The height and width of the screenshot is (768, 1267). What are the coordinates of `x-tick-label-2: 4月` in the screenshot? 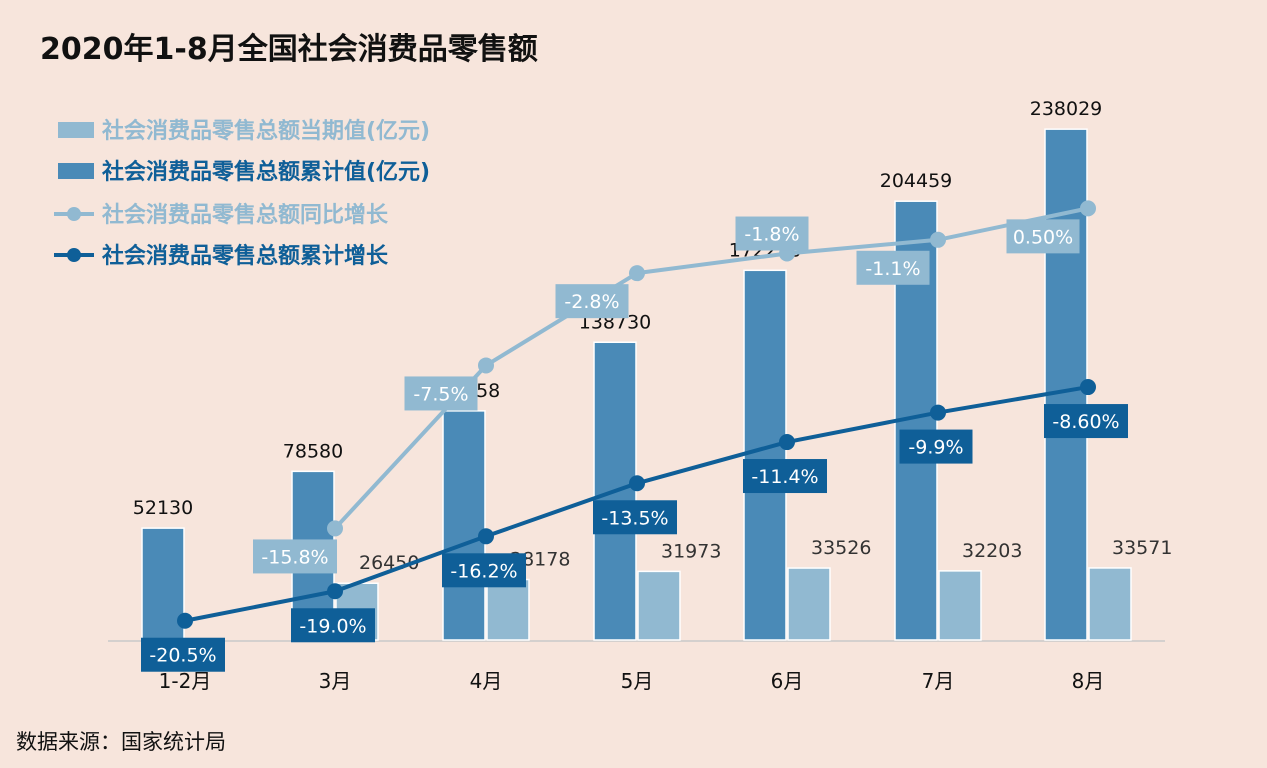 It's located at (486, 681).